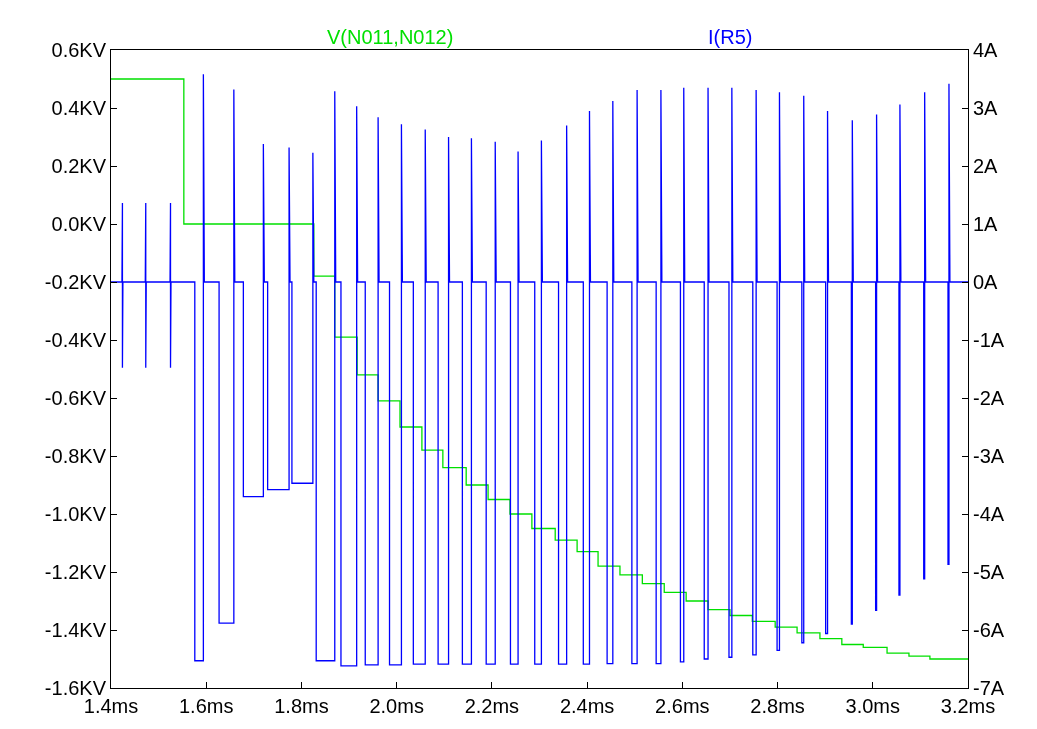  What do you see at coordinates (390, 37) in the screenshot?
I see `text: V(N011,N012)` at bounding box center [390, 37].